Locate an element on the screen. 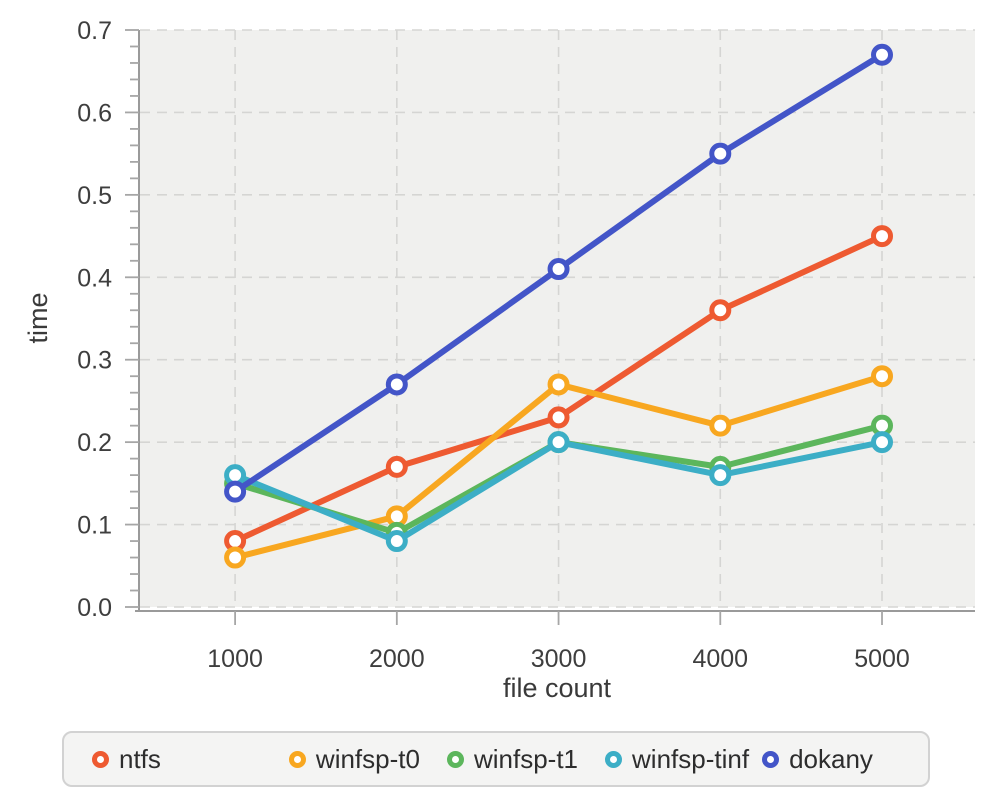 The width and height of the screenshot is (1000, 800). x-tick-label: 1000 is located at coordinates (235, 659).